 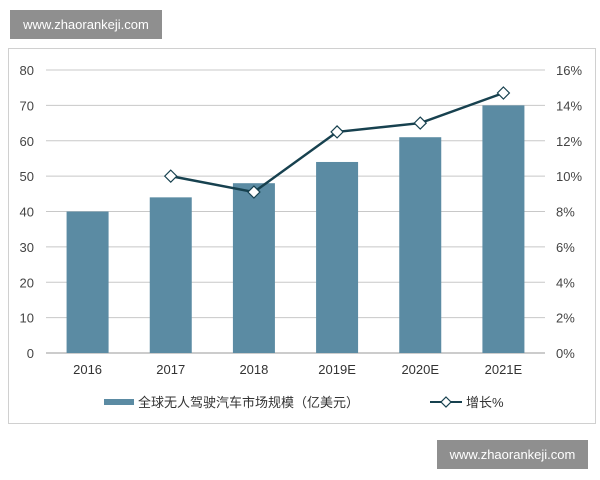 I want to click on x-tick-label: 2016, so click(x=87, y=369).